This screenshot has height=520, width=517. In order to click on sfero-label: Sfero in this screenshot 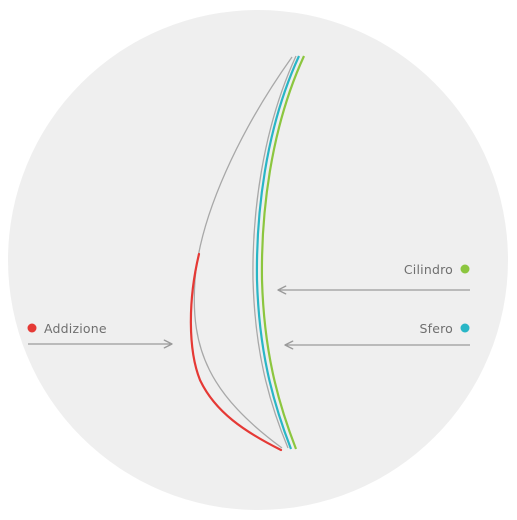, I will do `click(436, 328)`.